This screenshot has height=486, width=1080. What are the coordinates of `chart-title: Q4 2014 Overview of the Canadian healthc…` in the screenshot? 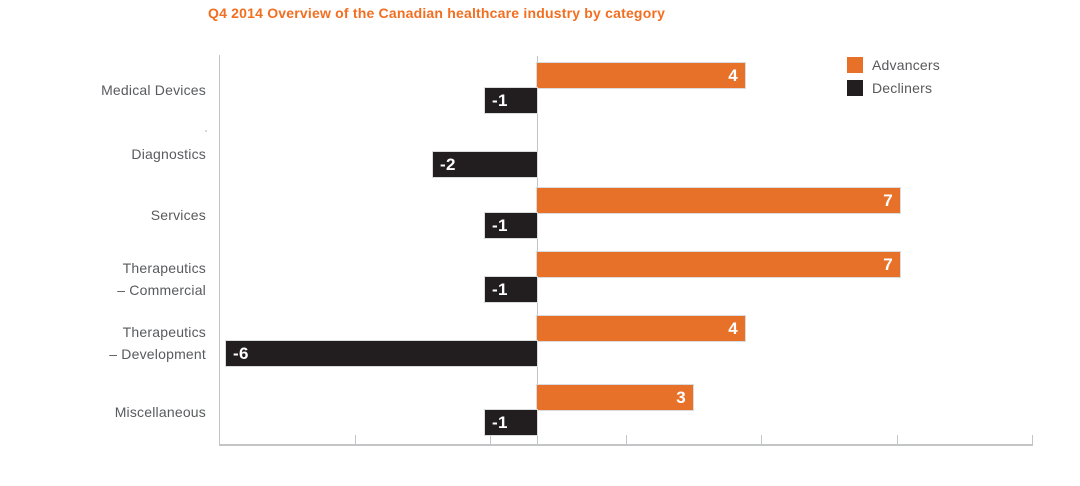 It's located at (437, 13).